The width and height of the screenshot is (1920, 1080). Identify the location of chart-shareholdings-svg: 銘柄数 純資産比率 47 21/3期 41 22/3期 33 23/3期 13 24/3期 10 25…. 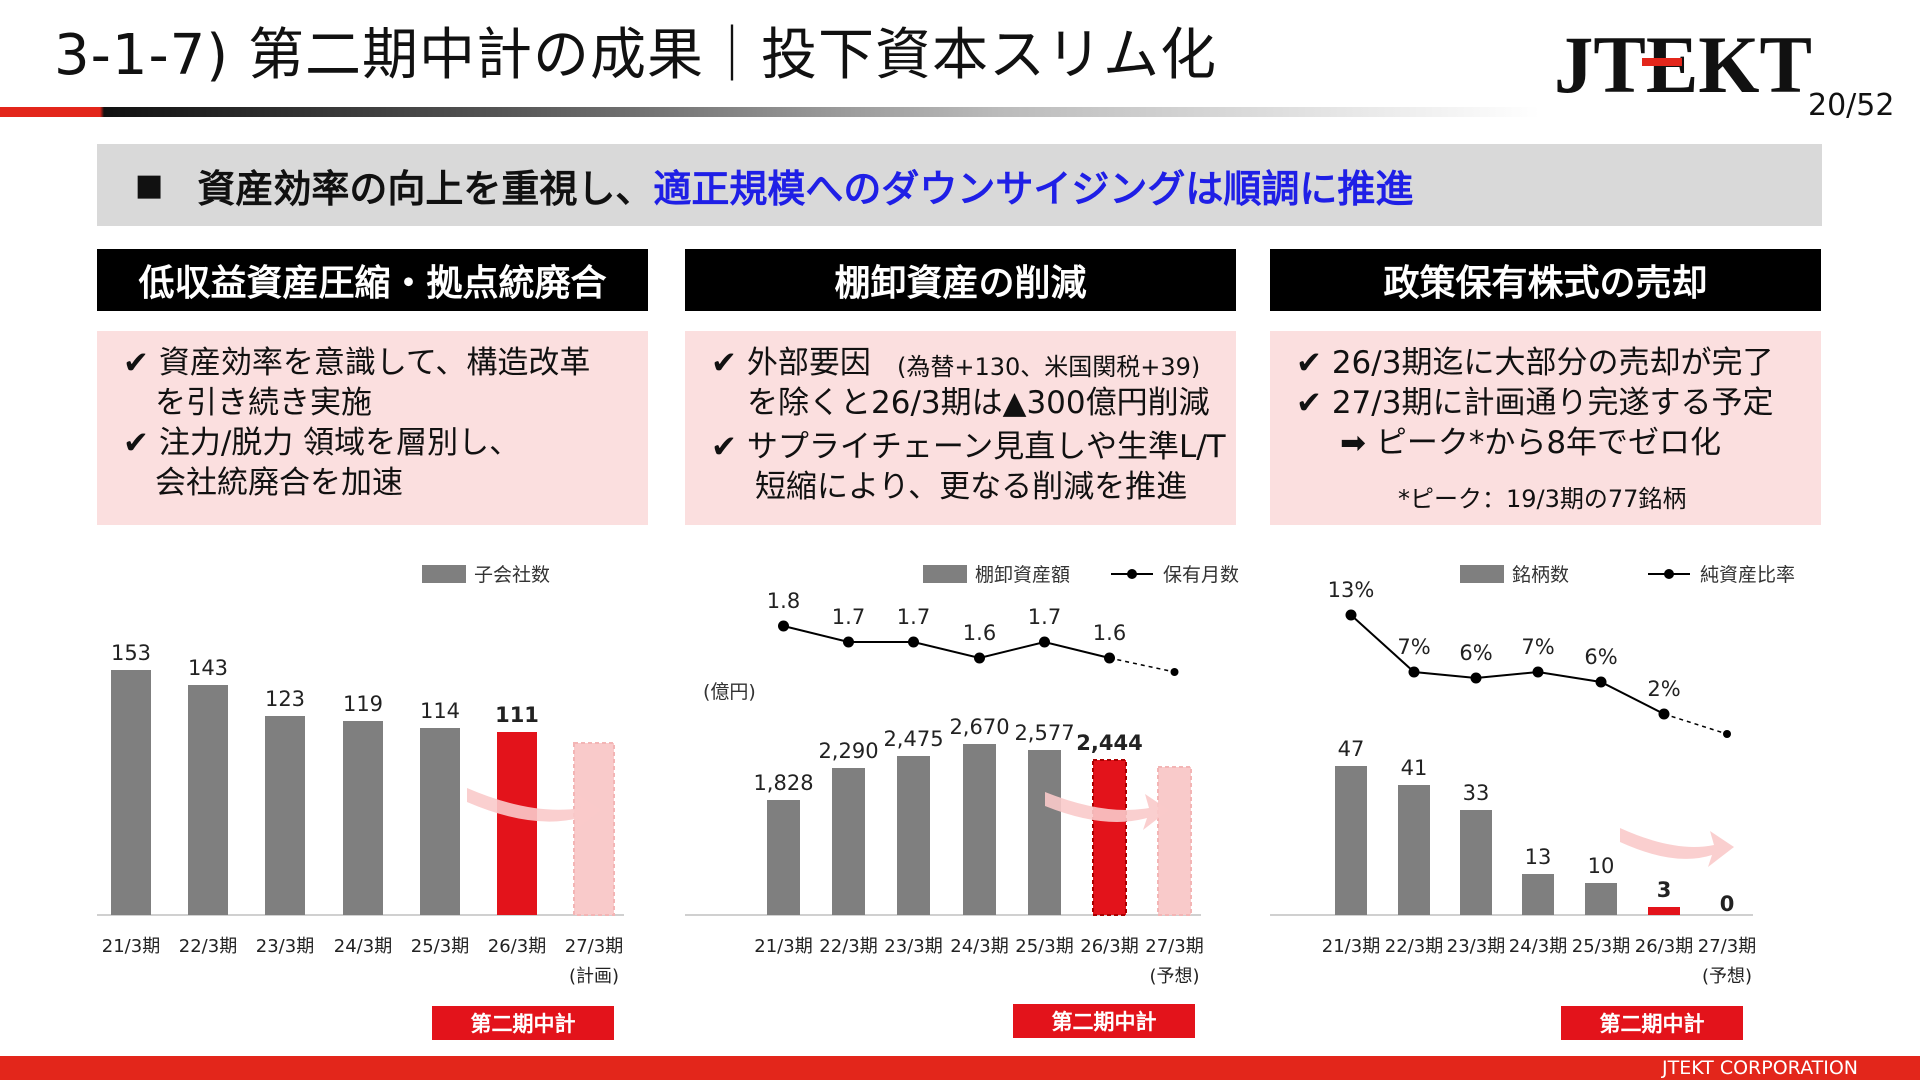
(1532, 775).